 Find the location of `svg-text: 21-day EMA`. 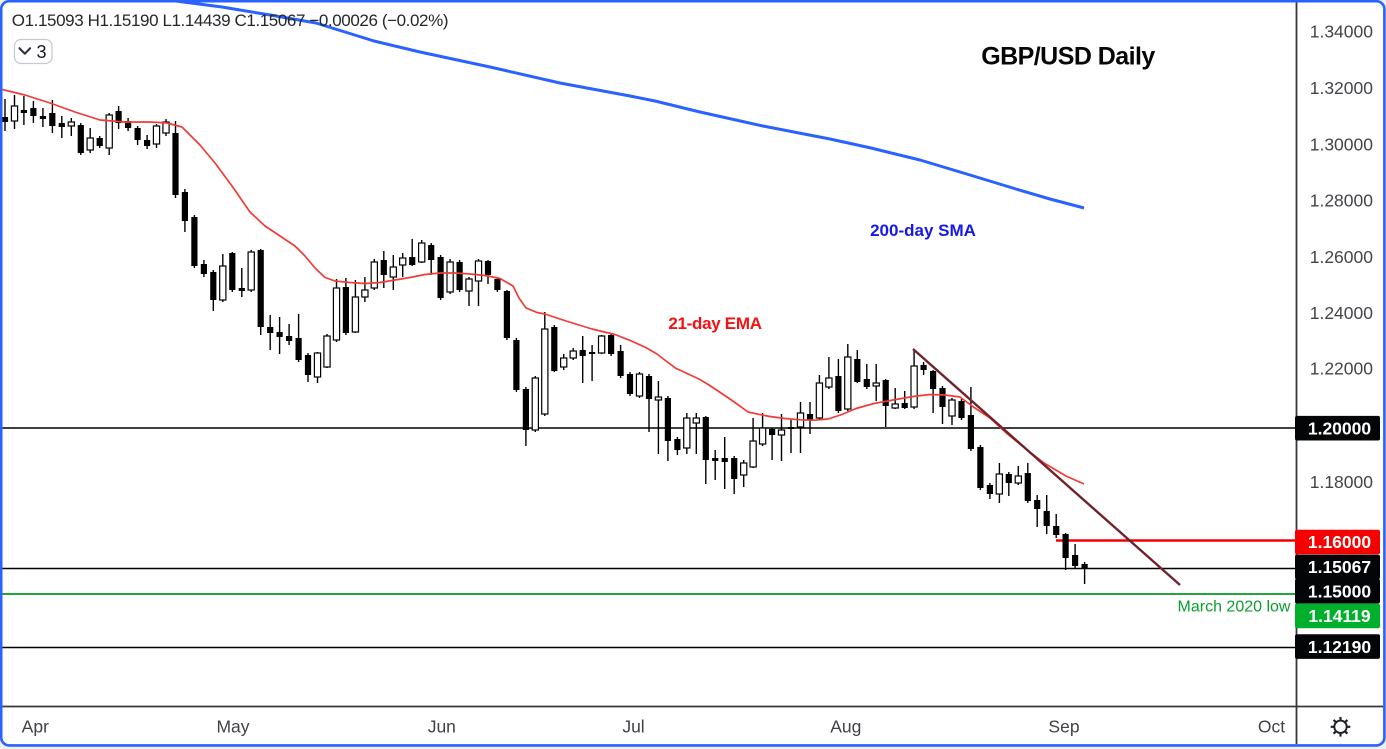

svg-text: 21-day EMA is located at coordinates (714, 323).